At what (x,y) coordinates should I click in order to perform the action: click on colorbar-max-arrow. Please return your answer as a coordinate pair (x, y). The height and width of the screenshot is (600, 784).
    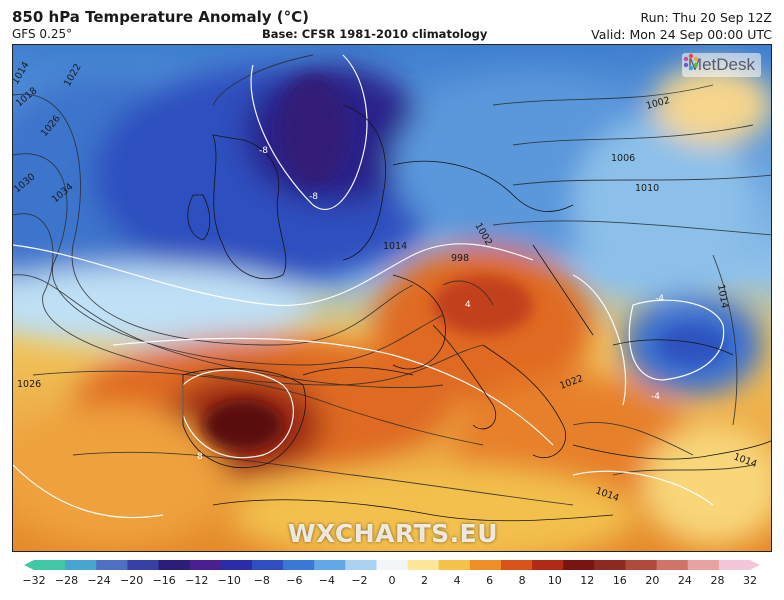
    Looking at the image, I should click on (755, 565).